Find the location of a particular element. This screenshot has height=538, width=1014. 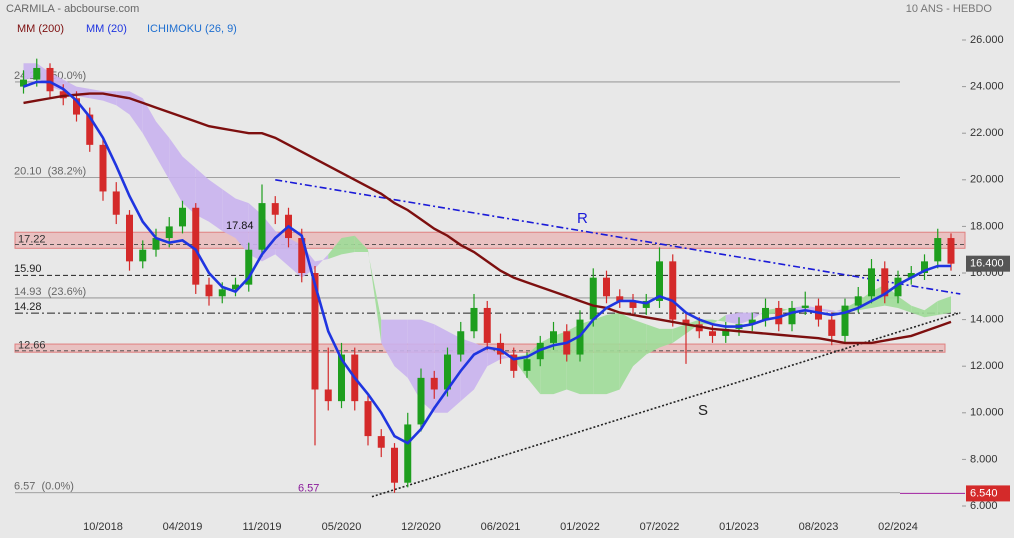

y-tick-label: 22.000 is located at coordinates (987, 133).